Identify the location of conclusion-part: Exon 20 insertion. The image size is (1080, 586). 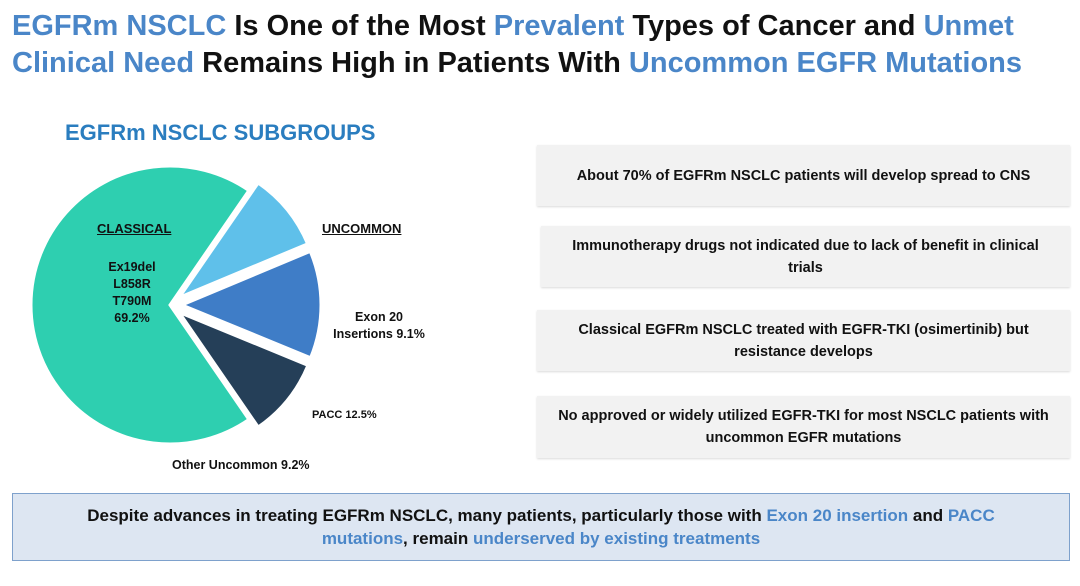
(837, 515).